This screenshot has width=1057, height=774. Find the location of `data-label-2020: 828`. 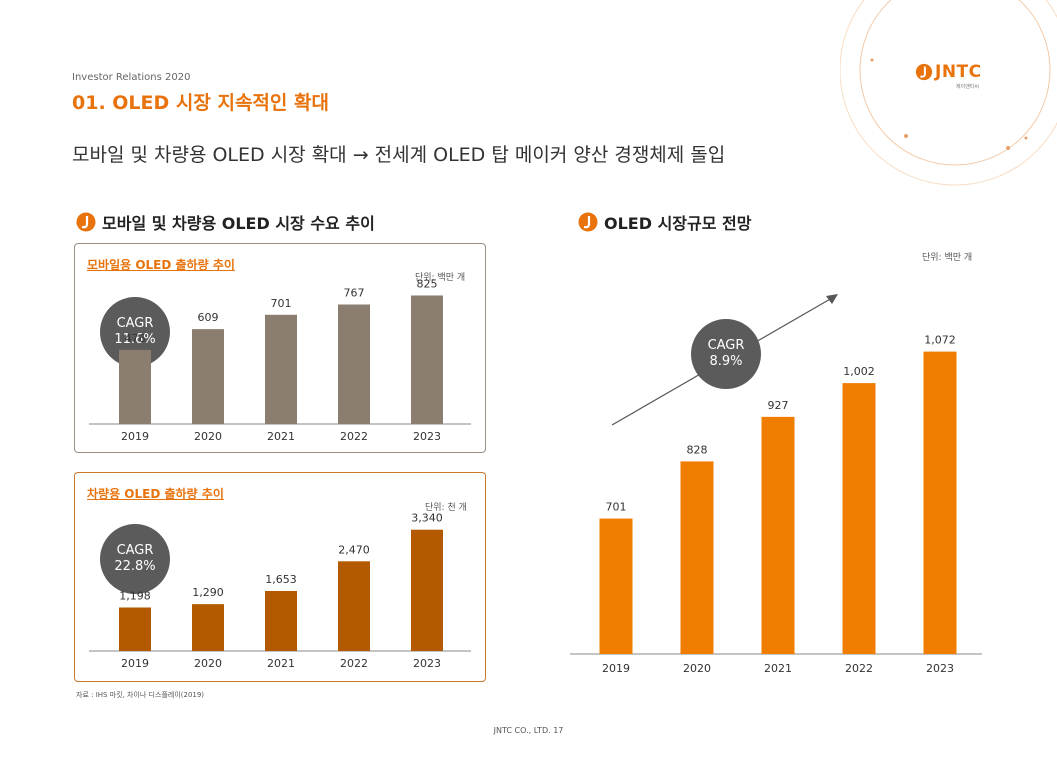

data-label-2020: 828 is located at coordinates (697, 449).